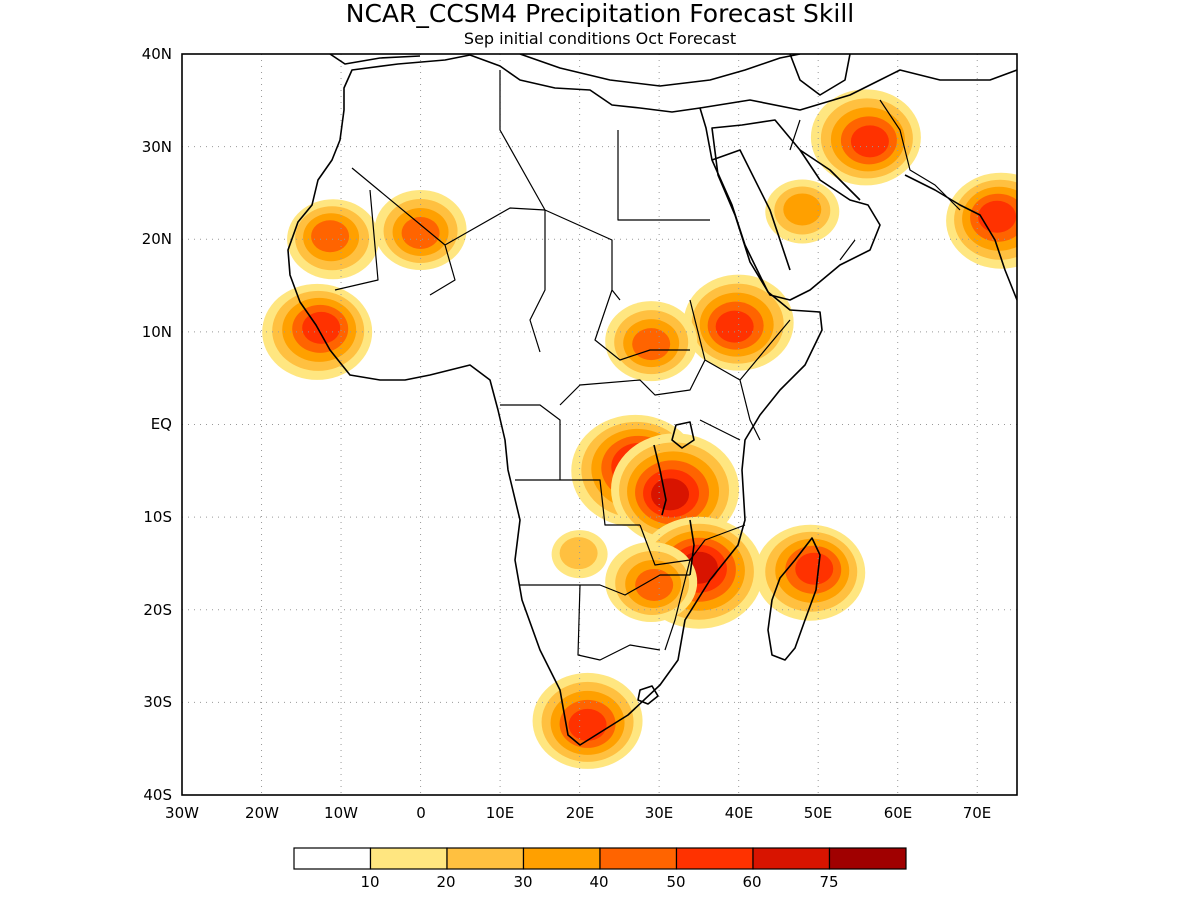  What do you see at coordinates (157, 332) in the screenshot?
I see `lat-label-10n: 10N` at bounding box center [157, 332].